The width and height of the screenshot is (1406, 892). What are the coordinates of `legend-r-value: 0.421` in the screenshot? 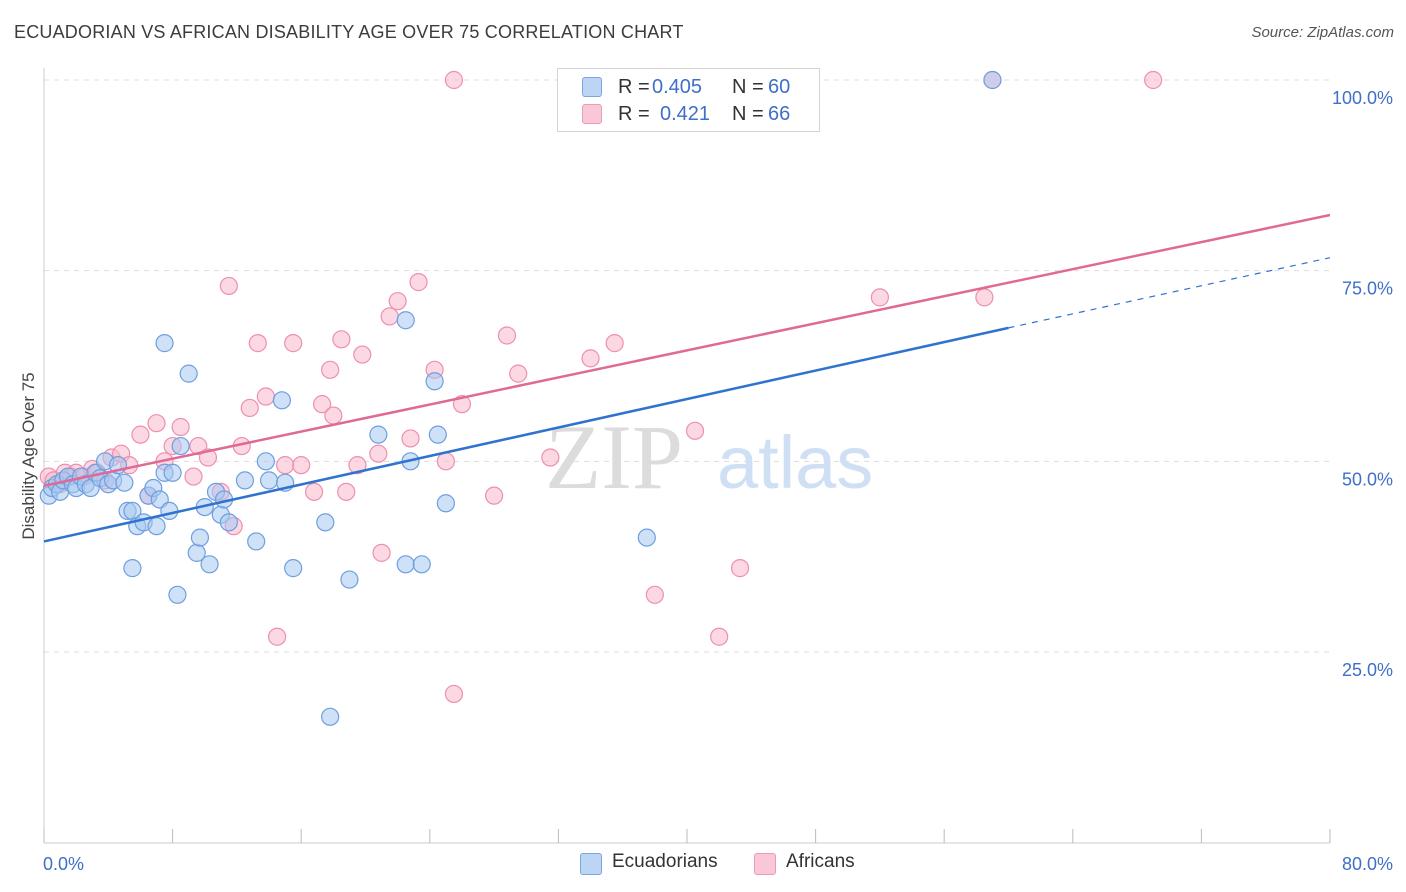 It's located at (685, 113).